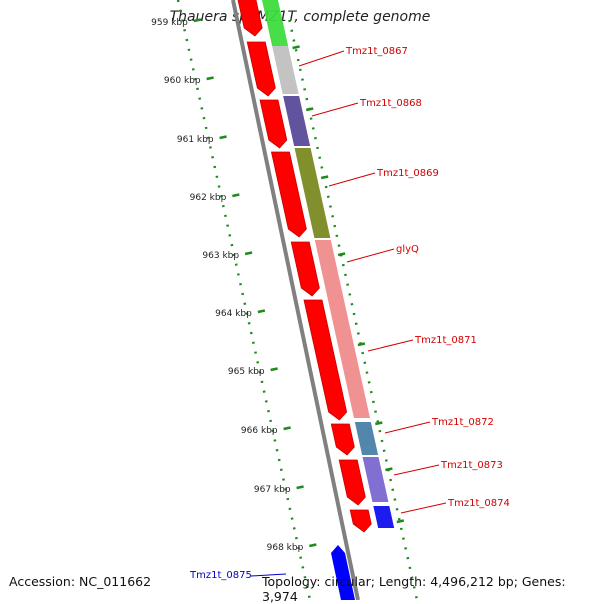 This screenshot has width=600, height=604. What do you see at coordinates (343, 572) in the screenshot?
I see `reverse-gene-arrow` at bounding box center [343, 572].